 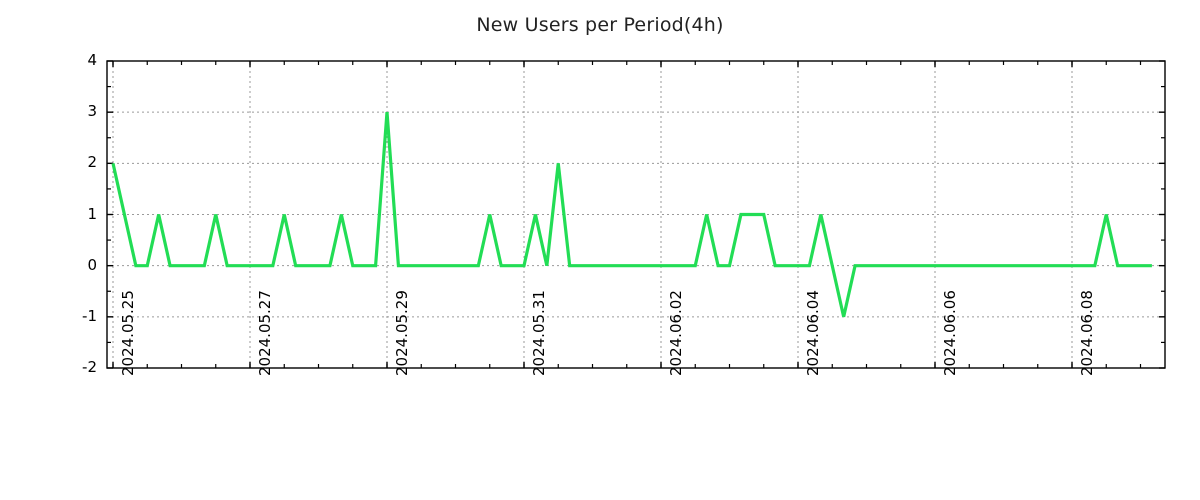 What do you see at coordinates (92, 264) in the screenshot?
I see `y-tick-label: 0` at bounding box center [92, 264].